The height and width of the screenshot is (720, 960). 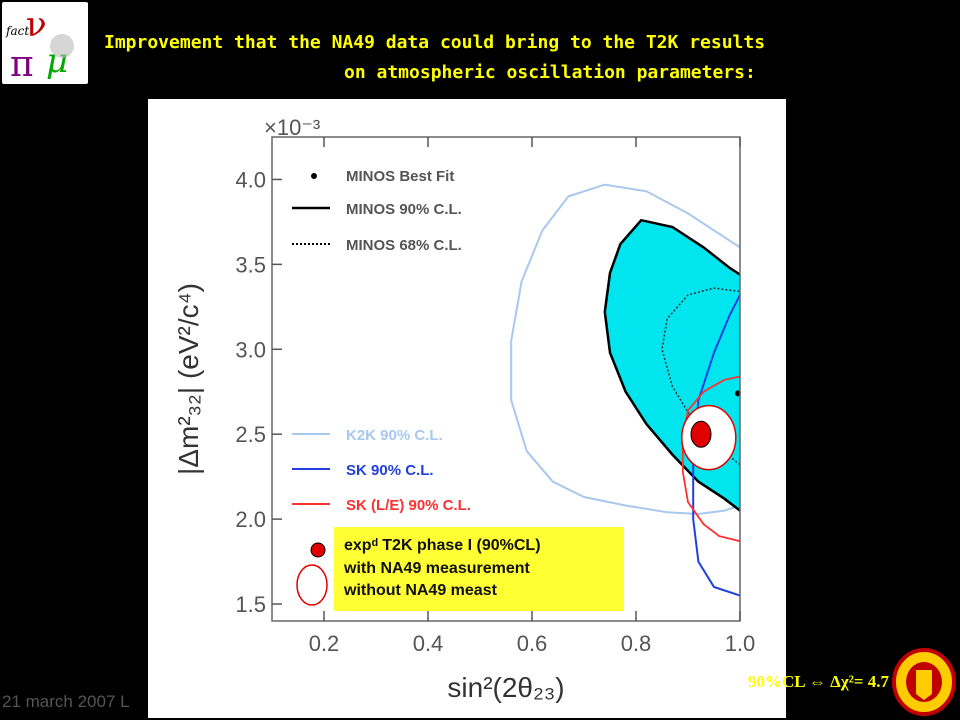 I want to click on t2k-legend-label: with NA49 measurement, so click(x=437, y=568).